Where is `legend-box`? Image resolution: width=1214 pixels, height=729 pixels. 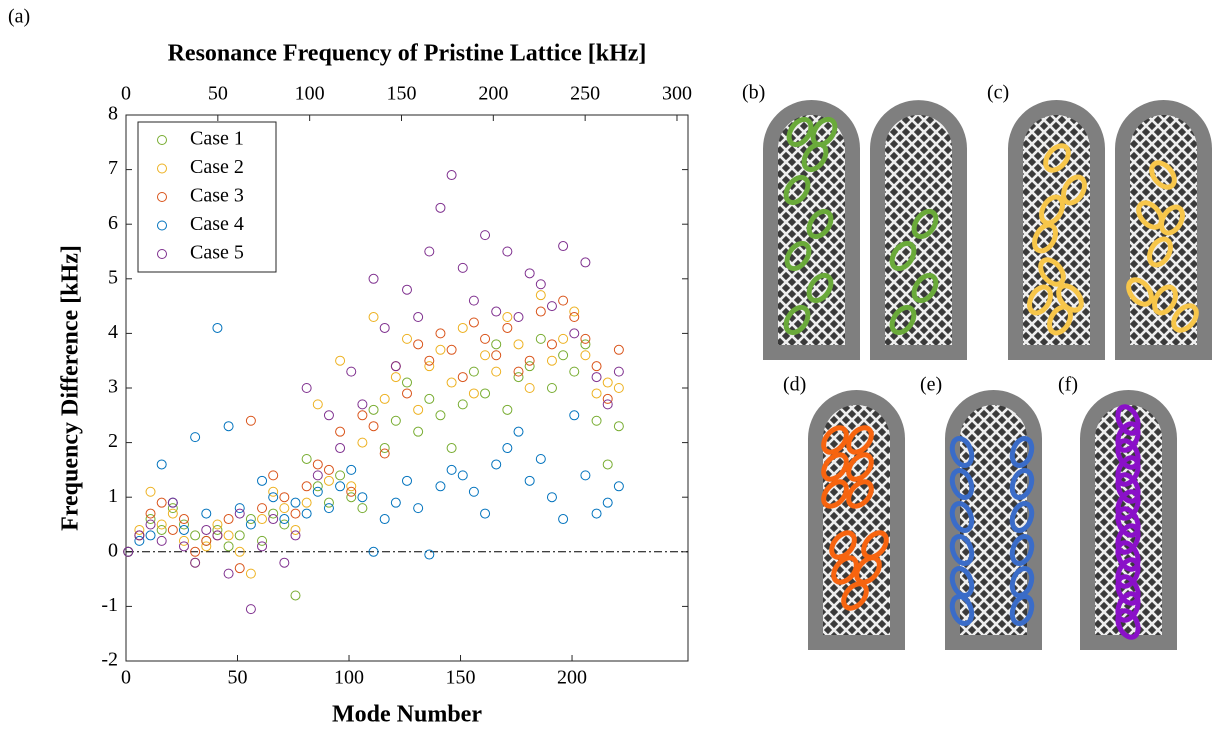
legend-box is located at coordinates (207, 197).